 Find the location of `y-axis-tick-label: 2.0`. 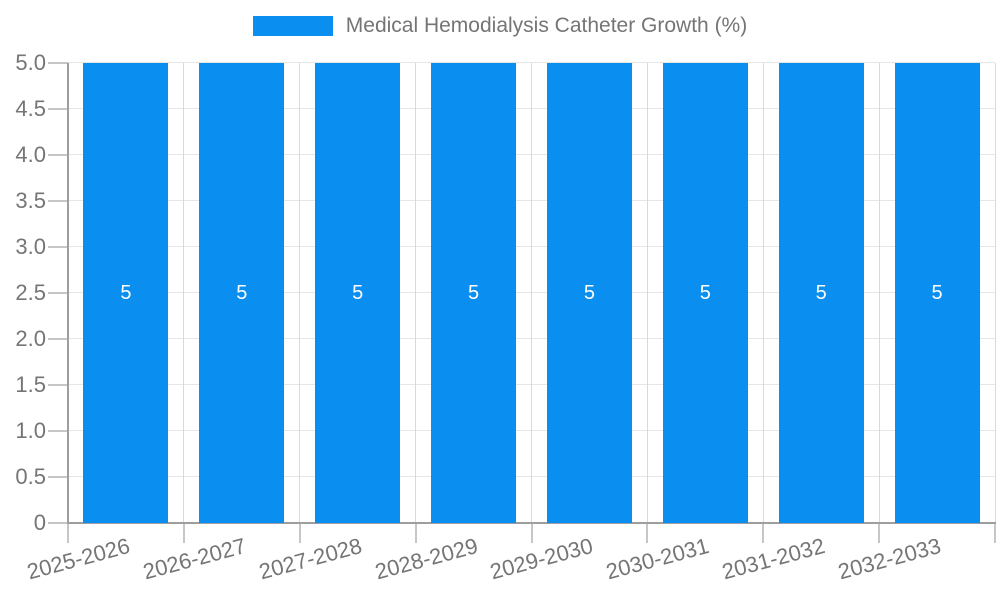

y-axis-tick-label: 2.0 is located at coordinates (30, 338).